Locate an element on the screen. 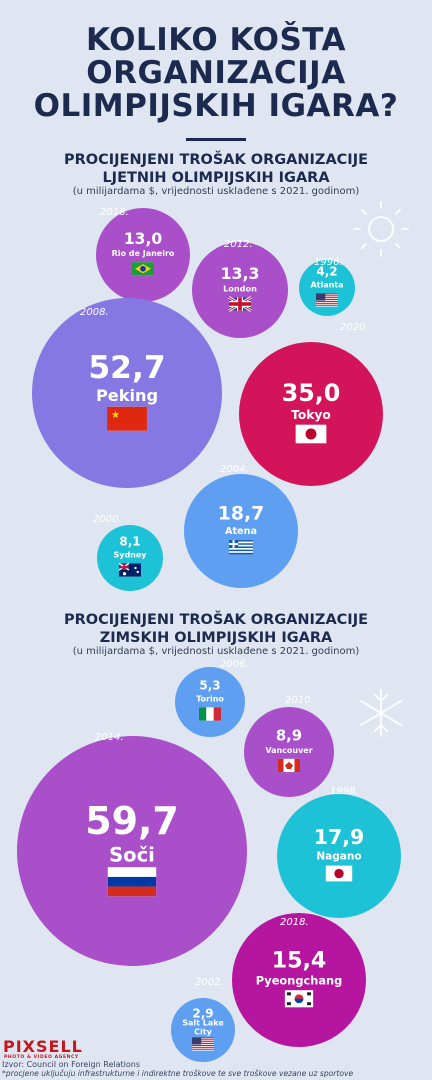 Image resolution: width=432 pixels, height=1080 pixels. bubble-city-label: Torino is located at coordinates (210, 698).